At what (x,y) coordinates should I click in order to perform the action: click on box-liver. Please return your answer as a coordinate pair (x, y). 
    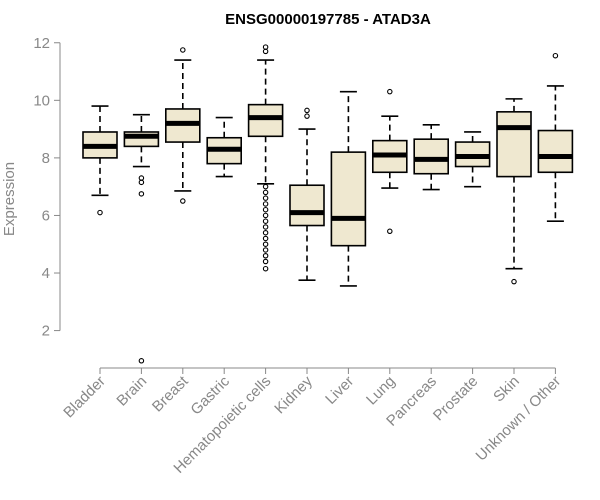
    Looking at the image, I should click on (348, 188).